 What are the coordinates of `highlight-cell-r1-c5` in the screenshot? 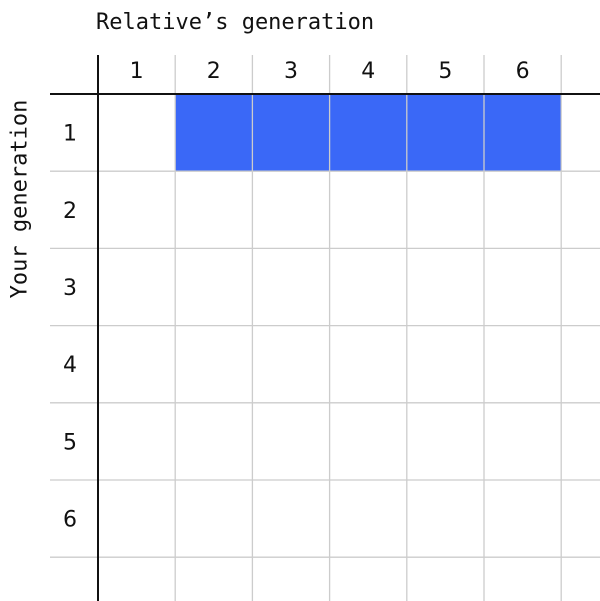 It's located at (445, 133).